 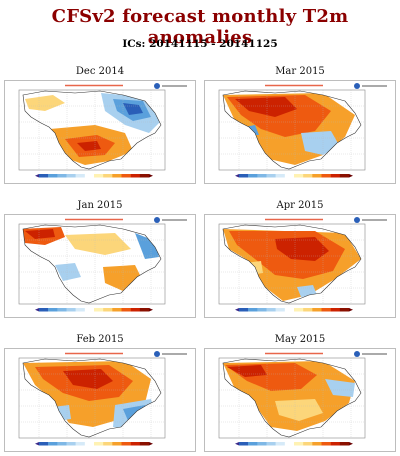 What do you see at coordinates (200, 27) in the screenshot?
I see `page-title: CFSv2 forecast monthly T2m anomalies` at bounding box center [200, 27].